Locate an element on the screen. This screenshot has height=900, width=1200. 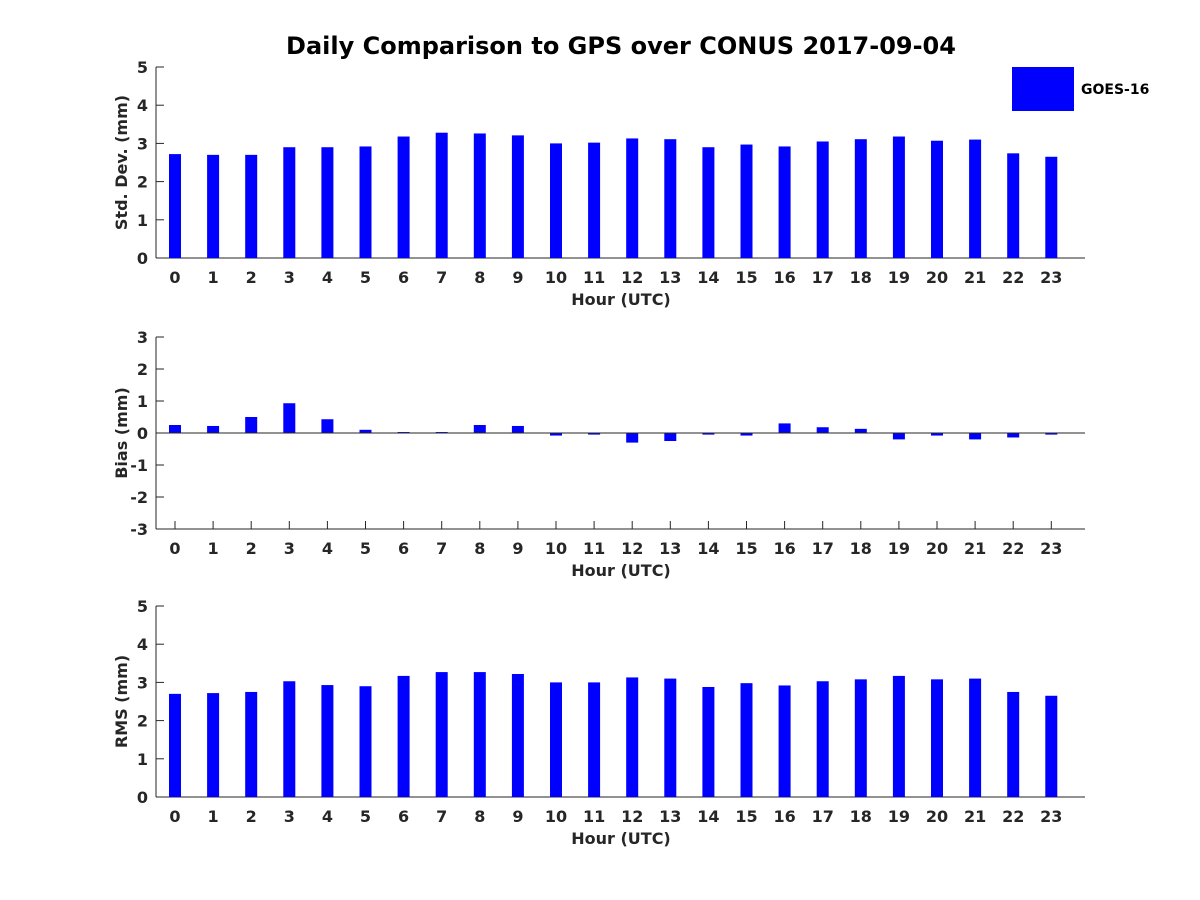
y-tick-label: 0 is located at coordinates (142, 797).